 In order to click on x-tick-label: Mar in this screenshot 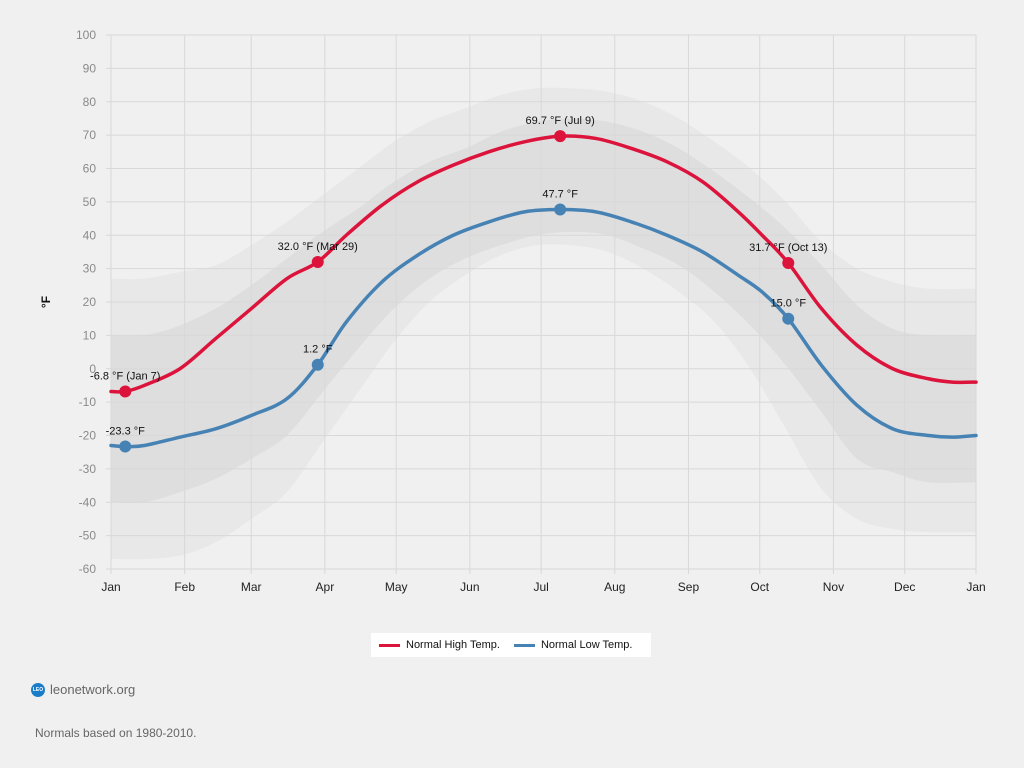, I will do `click(251, 587)`.